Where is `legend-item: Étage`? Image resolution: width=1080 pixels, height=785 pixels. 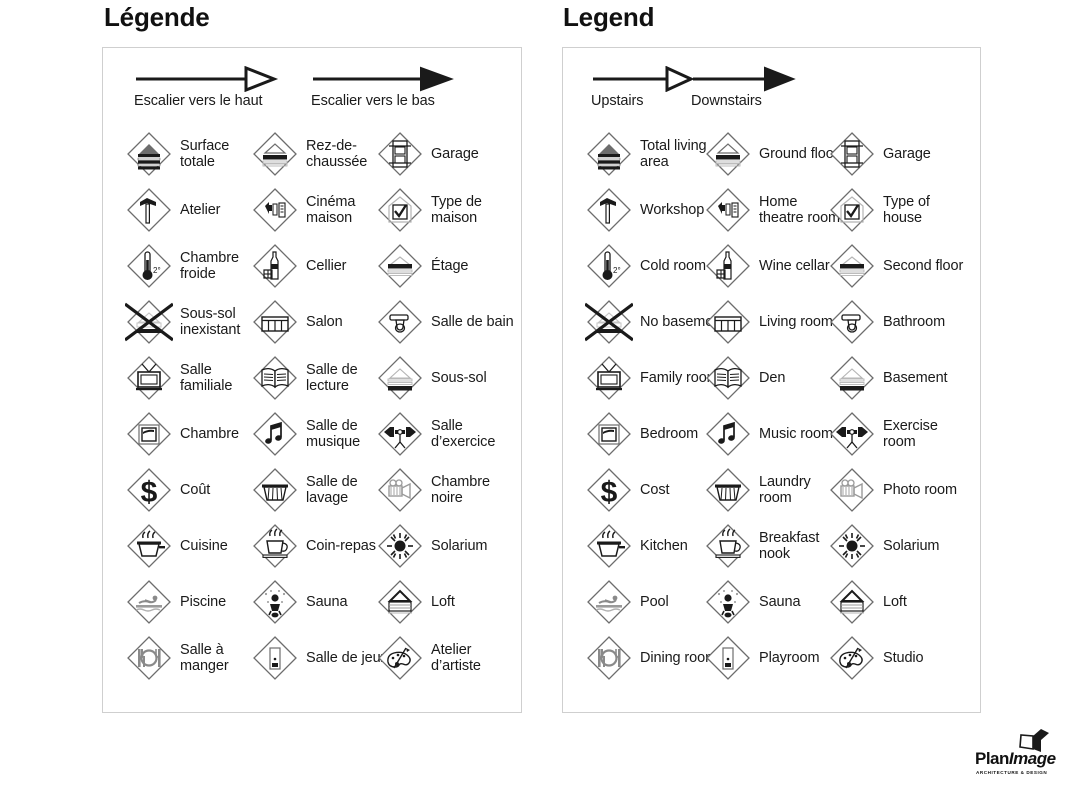
legend-item: Étage is located at coordinates (422, 266).